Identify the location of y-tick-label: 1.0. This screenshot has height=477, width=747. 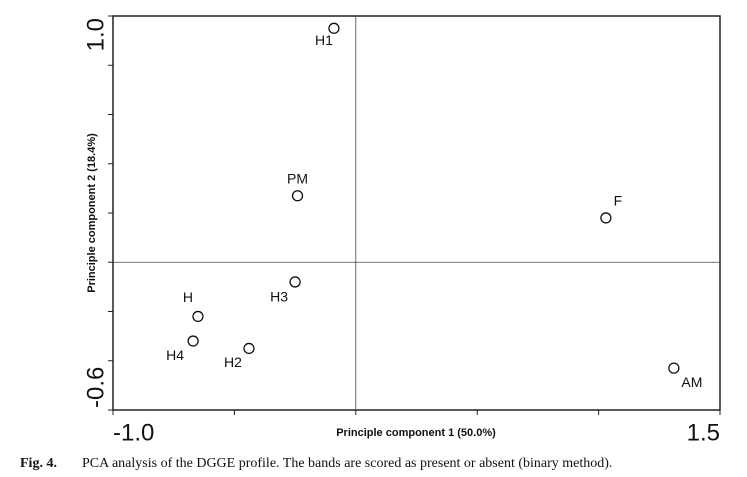
(95, 34).